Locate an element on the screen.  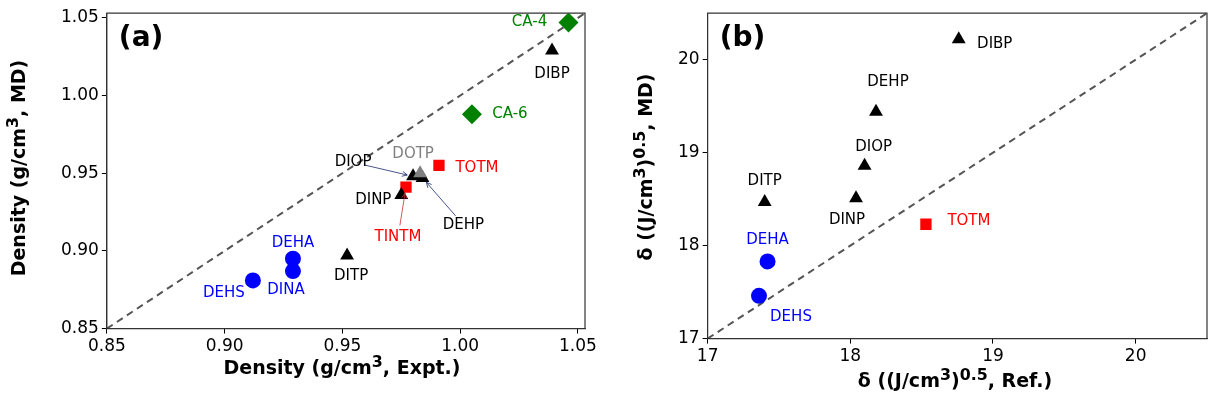
series-label: DEHP is located at coordinates (888, 80).